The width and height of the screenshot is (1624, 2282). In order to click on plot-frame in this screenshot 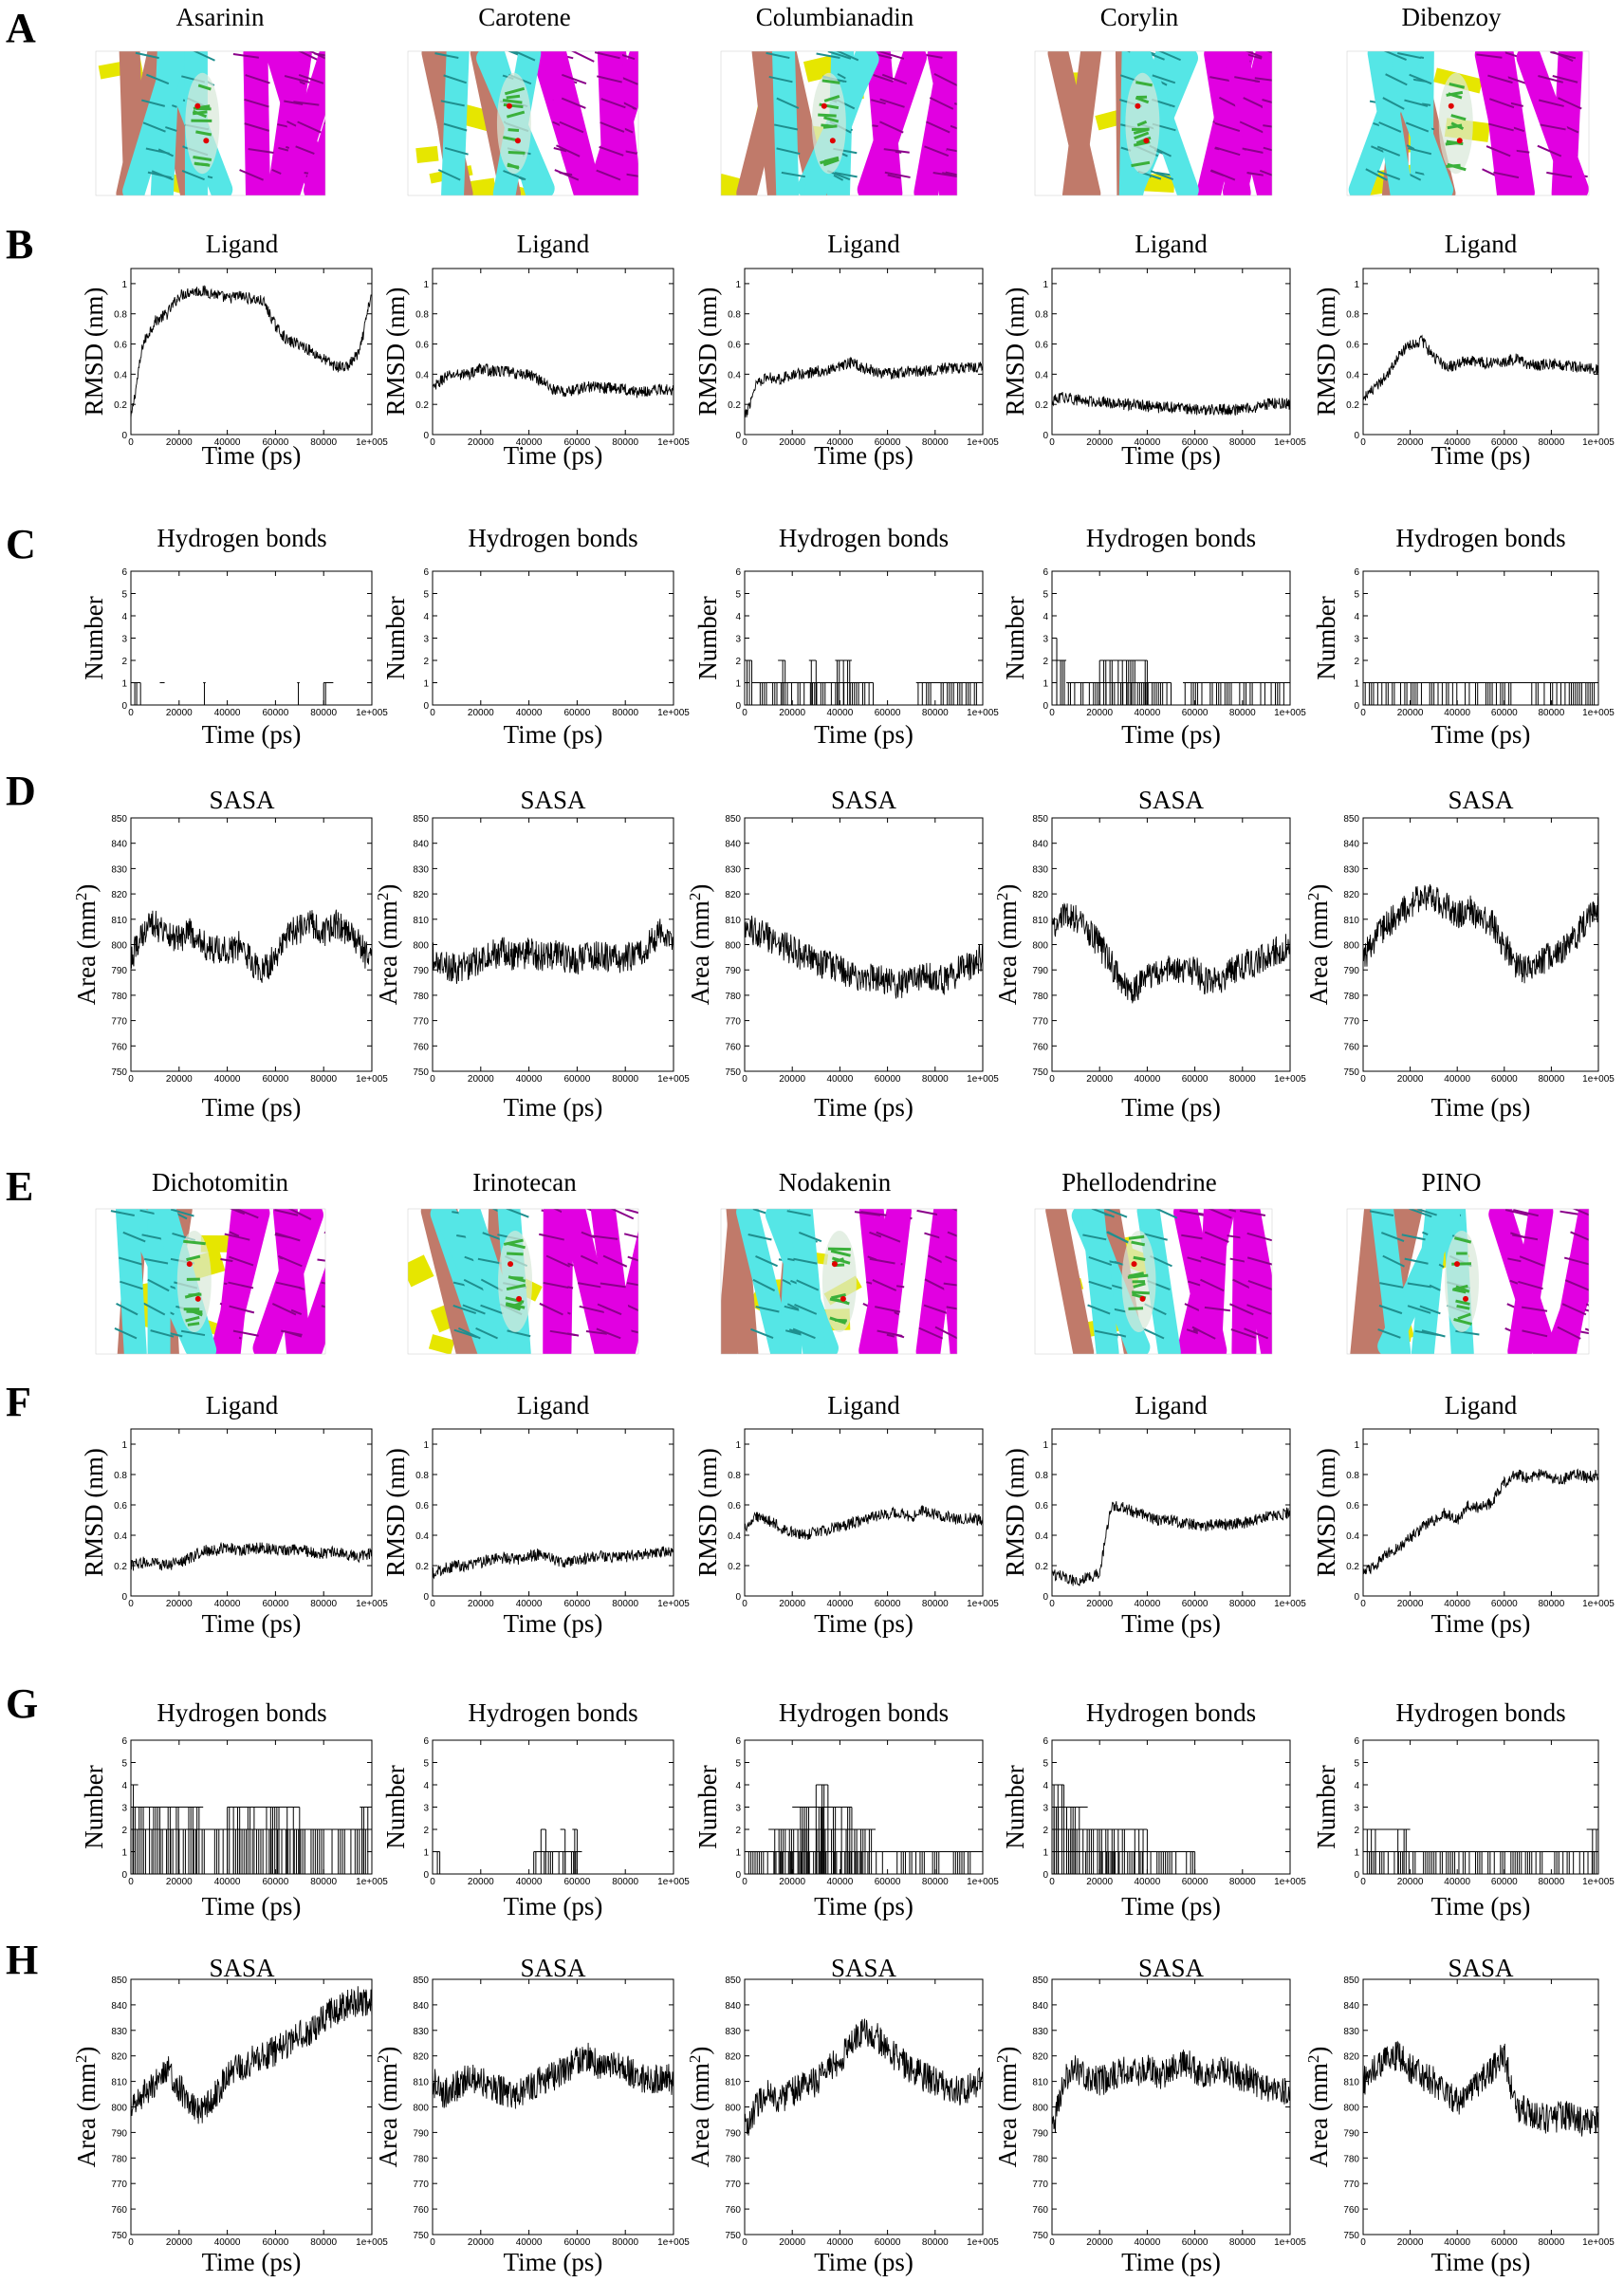, I will do `click(1171, 944)`.